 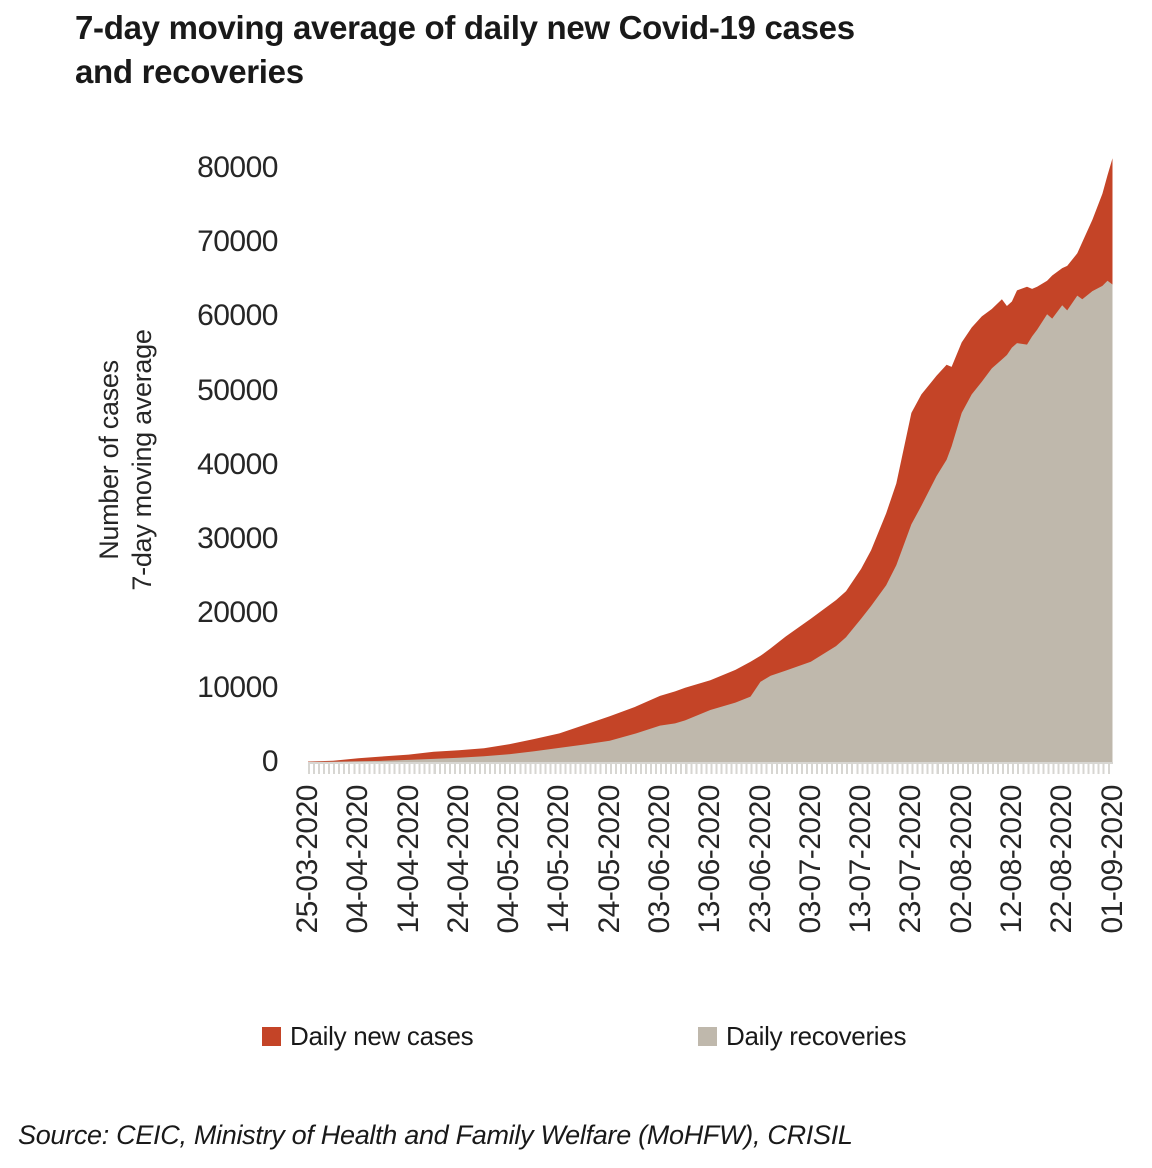 I want to click on y-tick-label: 80000, so click(x=237, y=167).